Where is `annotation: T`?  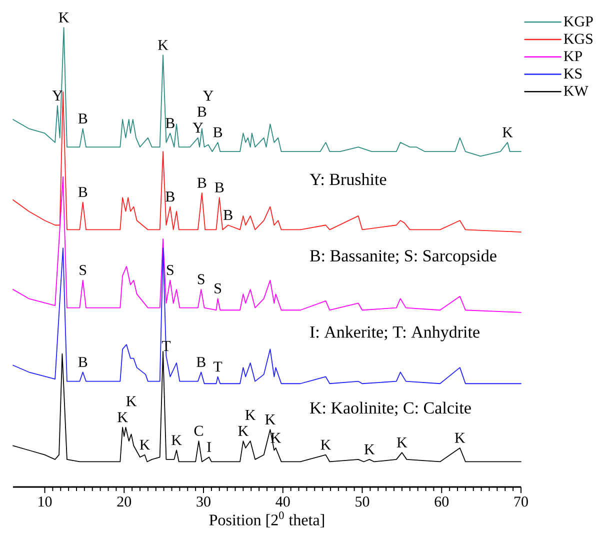 annotation: T is located at coordinates (217, 367).